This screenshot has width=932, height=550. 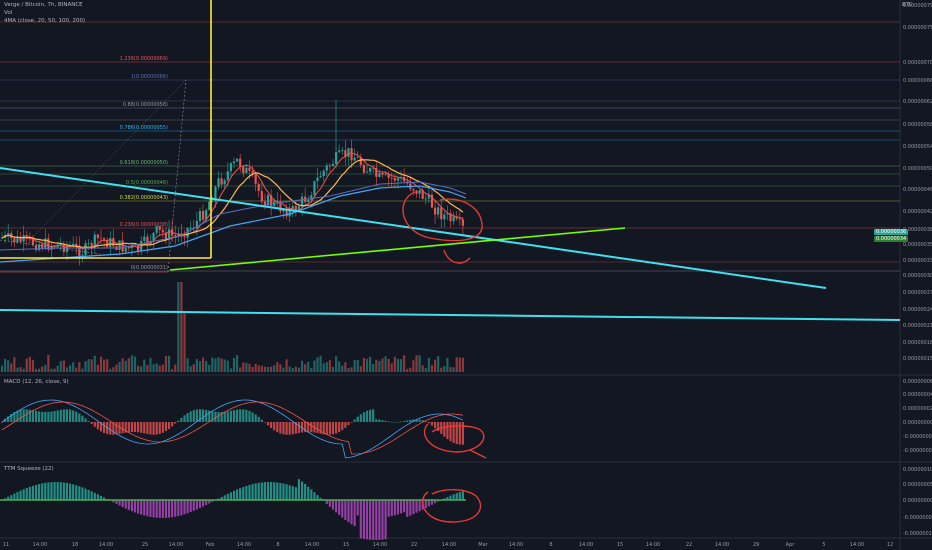 What do you see at coordinates (8, 13) in the screenshot?
I see `volume-legend: Vol` at bounding box center [8, 13].